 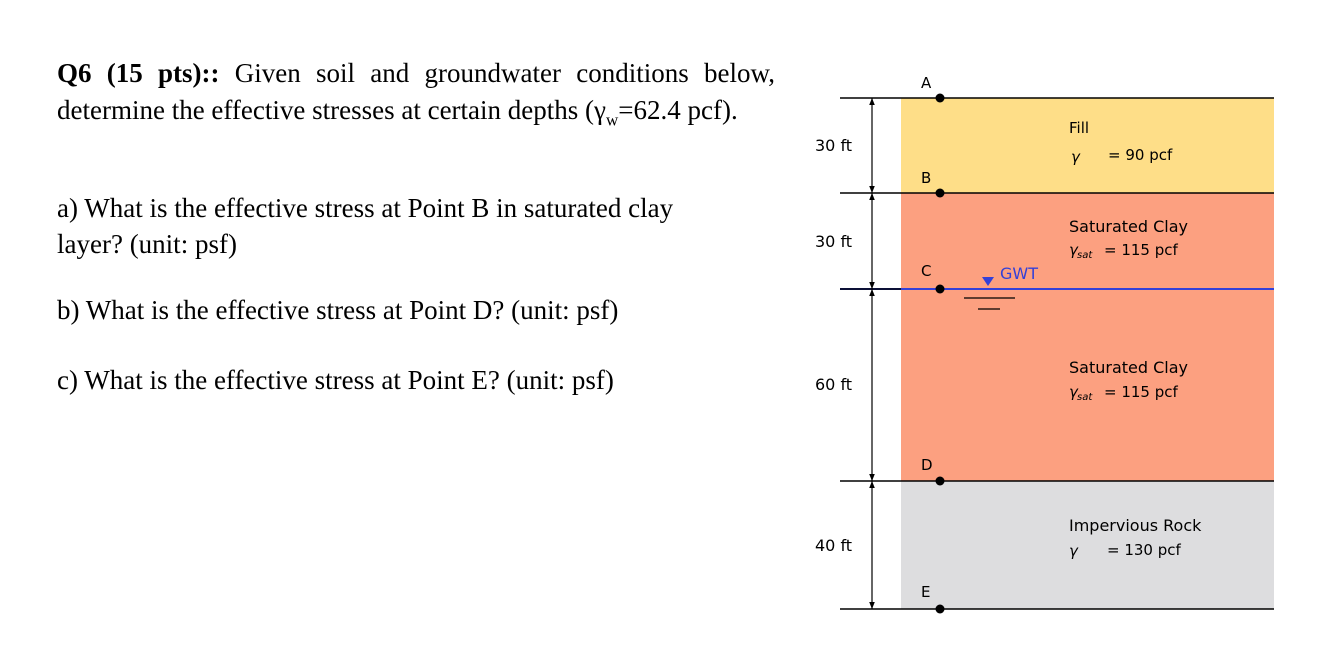 I want to click on point-b-label: B, so click(x=926, y=178).